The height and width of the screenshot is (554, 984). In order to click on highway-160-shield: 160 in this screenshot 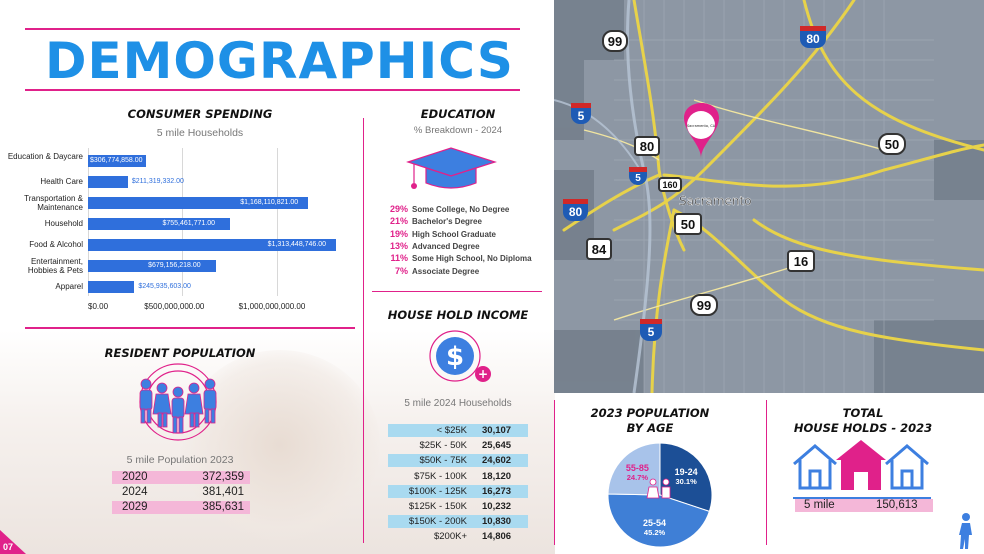, I will do `click(670, 184)`.